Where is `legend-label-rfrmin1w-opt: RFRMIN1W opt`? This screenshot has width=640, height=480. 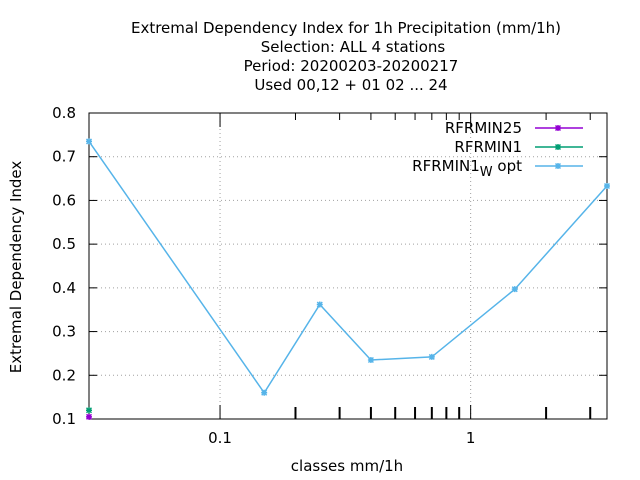 legend-label-rfrmin1w-opt: RFRMIN1W opt is located at coordinates (467, 168).